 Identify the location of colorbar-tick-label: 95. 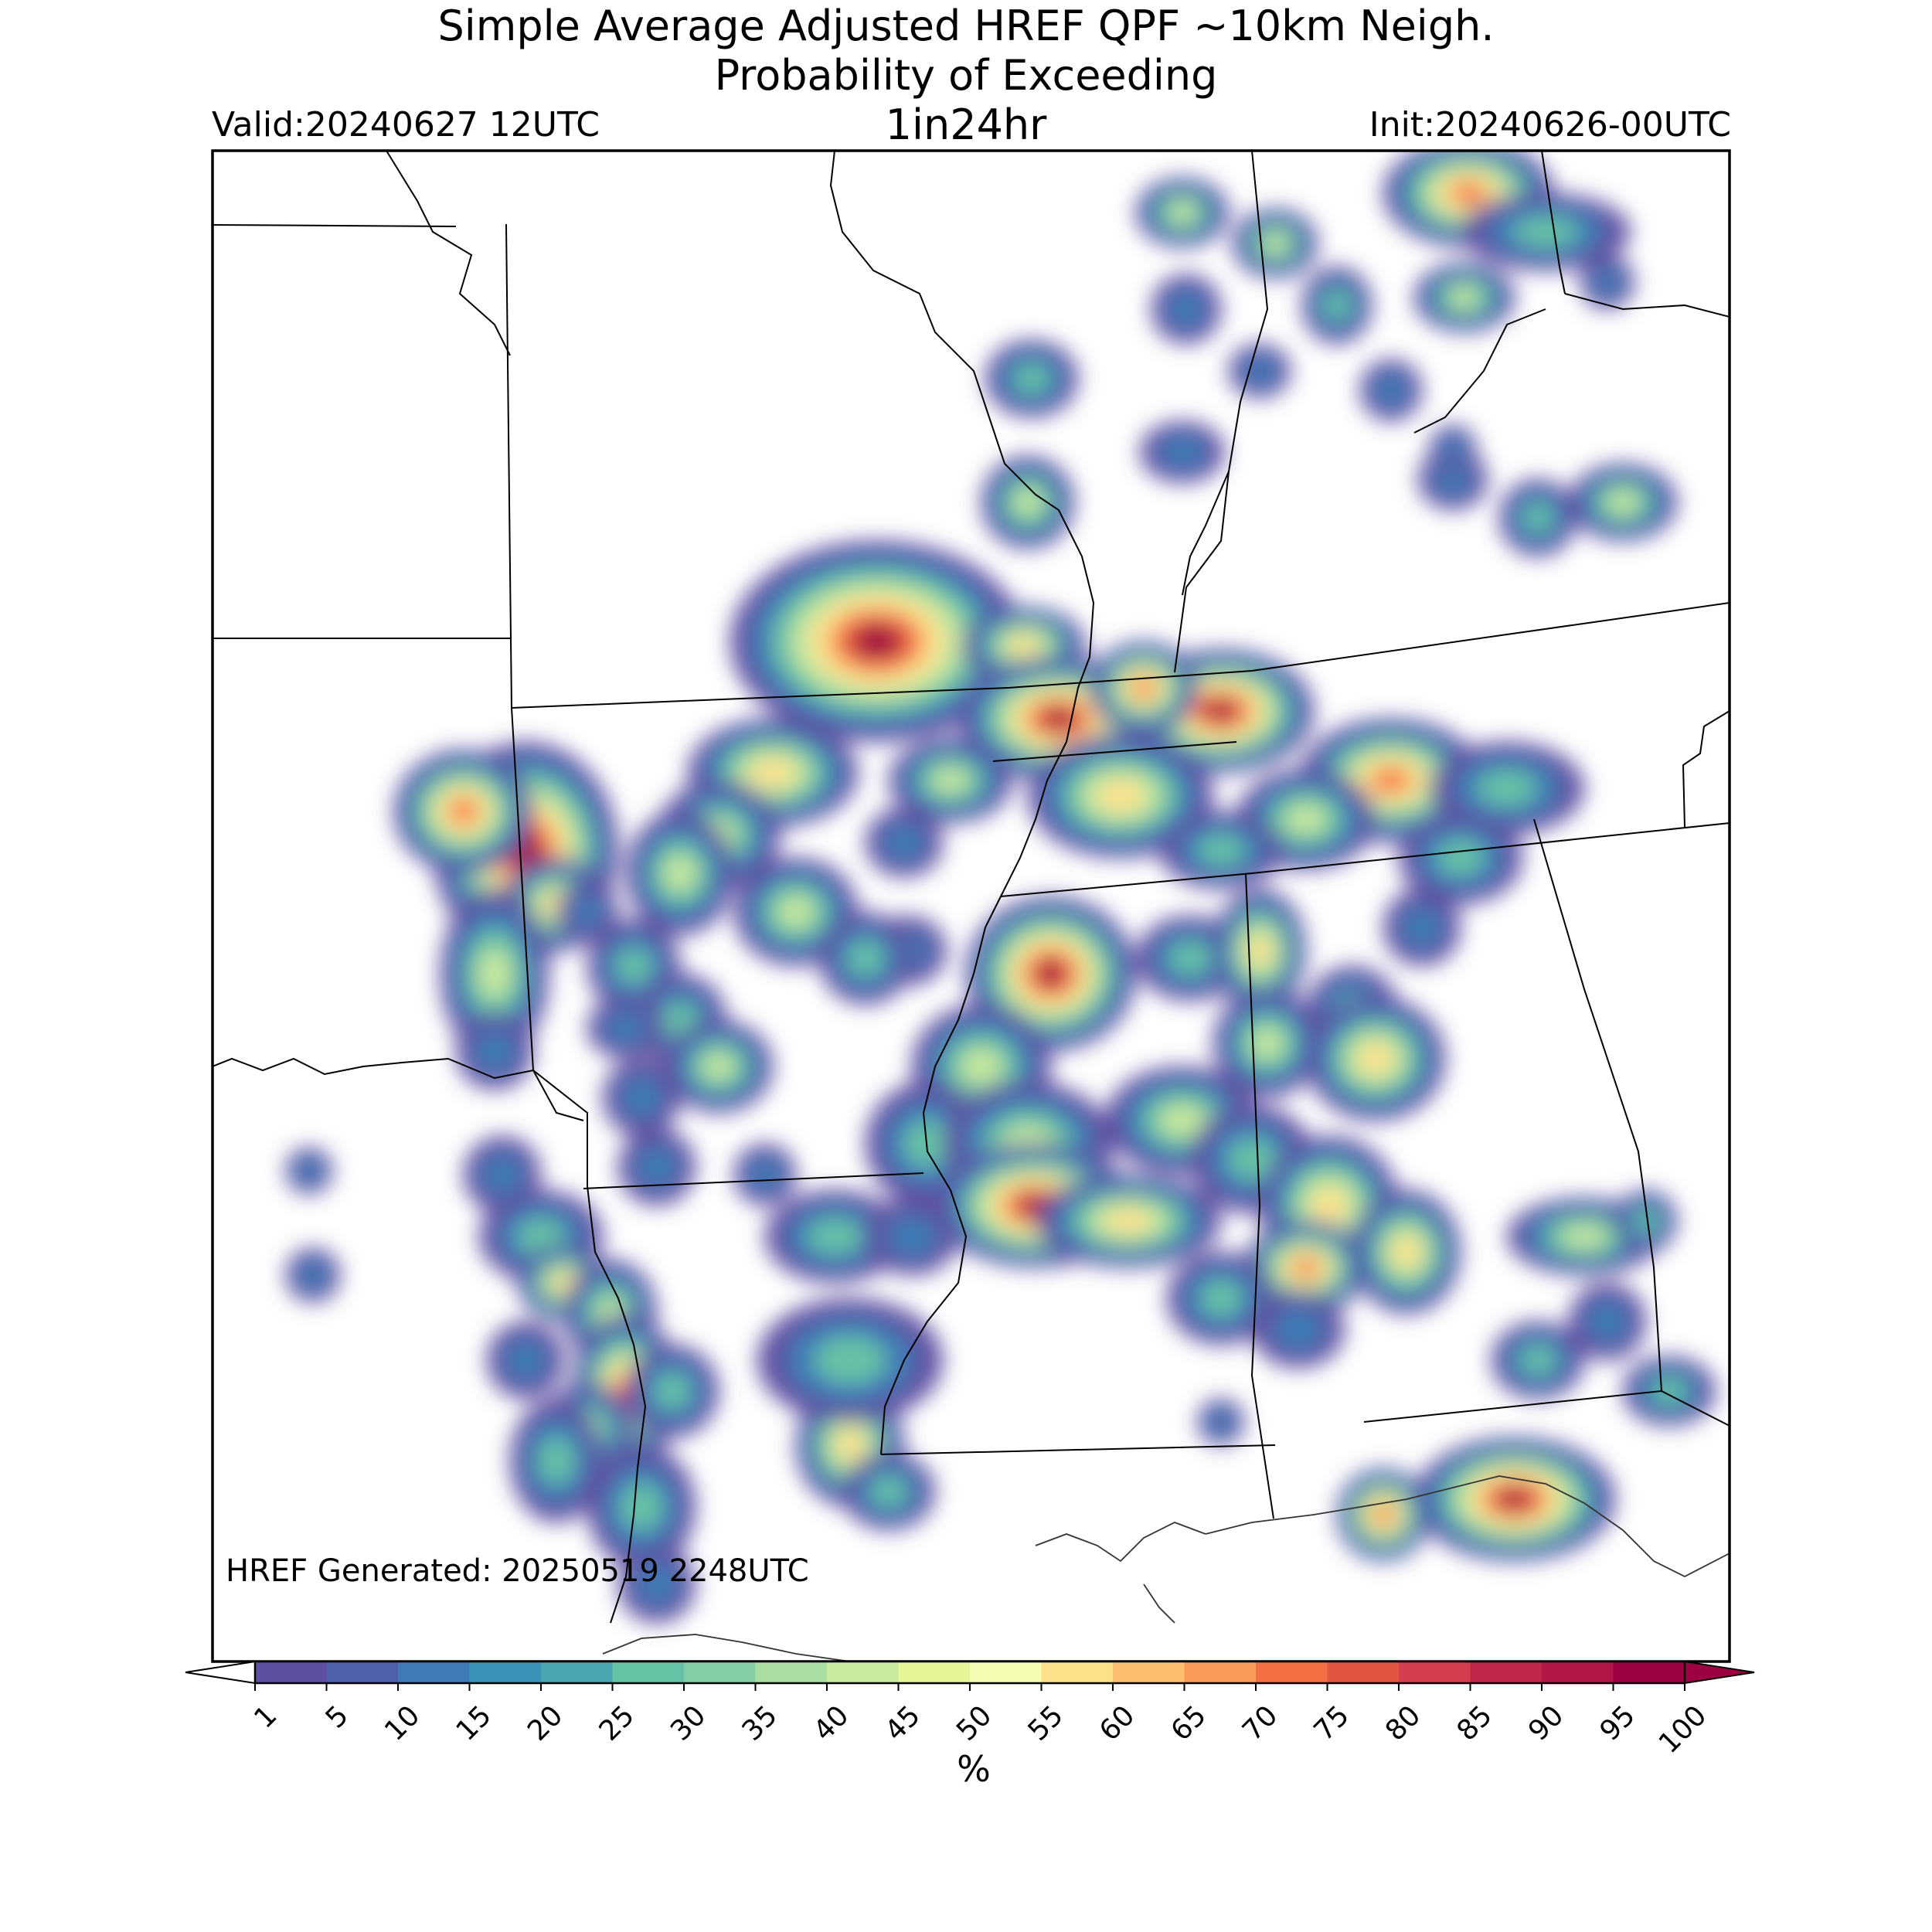
(1617, 1723).